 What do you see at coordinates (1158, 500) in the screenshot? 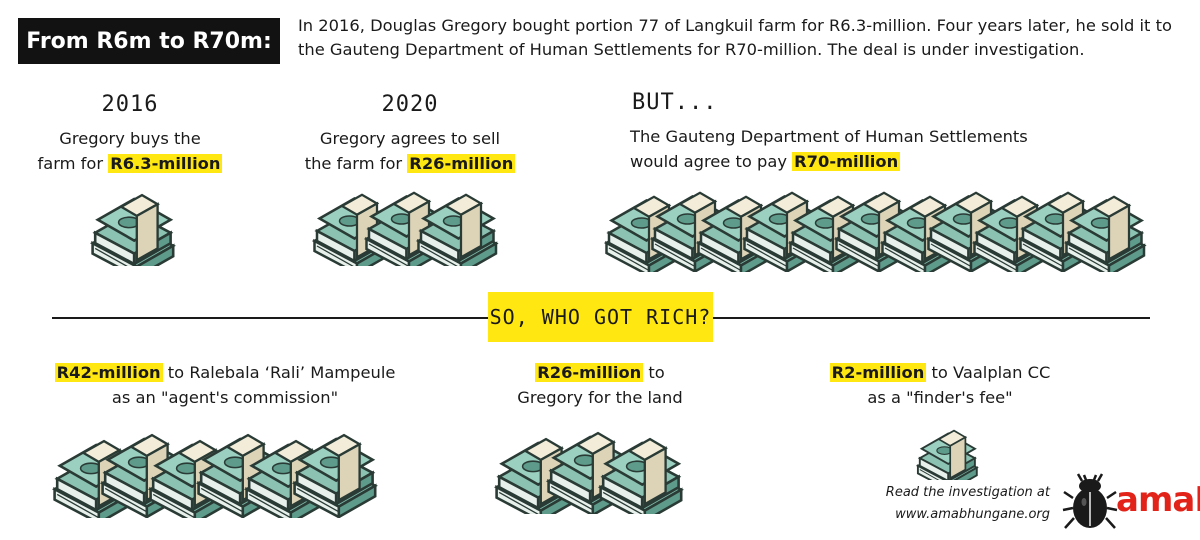
I see `brand-logo: amaB` at bounding box center [1158, 500].